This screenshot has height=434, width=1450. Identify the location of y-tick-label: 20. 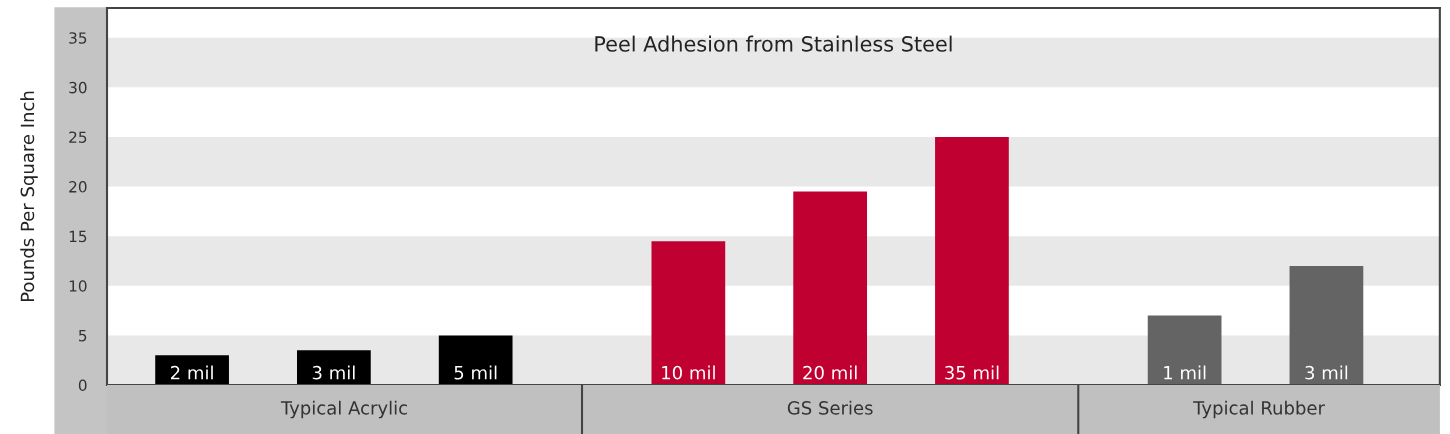
(78, 187).